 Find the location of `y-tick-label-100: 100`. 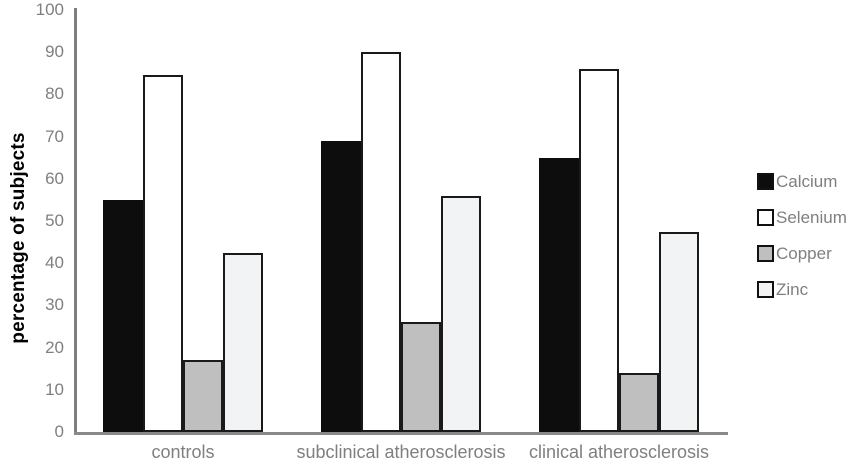

y-tick-label-100: 100 is located at coordinates (49, 9).